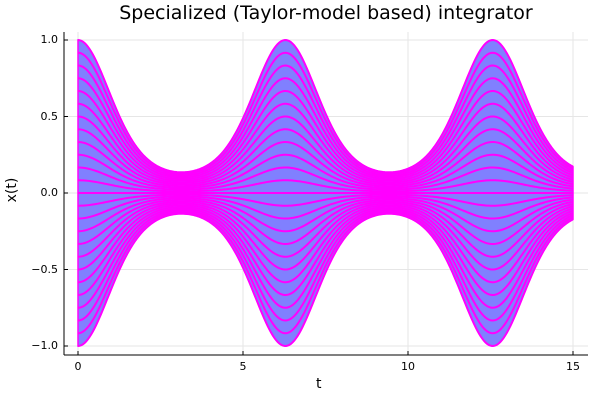 Image resolution: width=600 pixels, height=400 pixels. Describe the element at coordinates (319, 384) in the screenshot. I see `x-axis-label: t` at that location.